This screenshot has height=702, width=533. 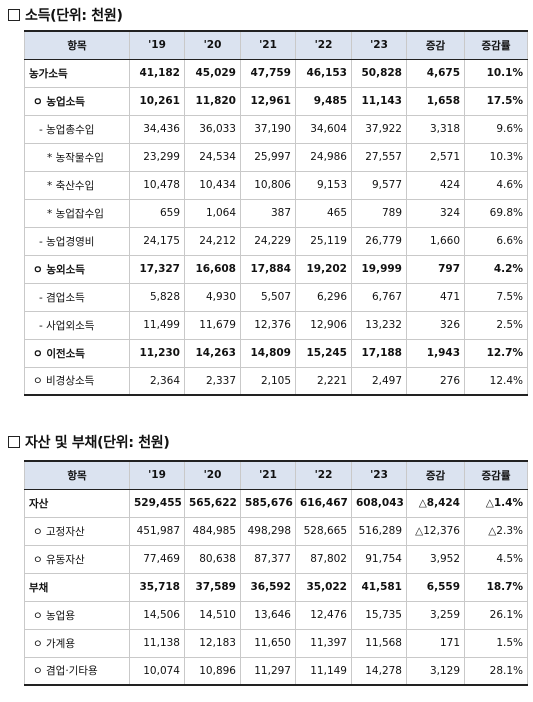 I want to click on assets-section-title: 자산 및 부채(단위: 천원), so click(x=89, y=442).